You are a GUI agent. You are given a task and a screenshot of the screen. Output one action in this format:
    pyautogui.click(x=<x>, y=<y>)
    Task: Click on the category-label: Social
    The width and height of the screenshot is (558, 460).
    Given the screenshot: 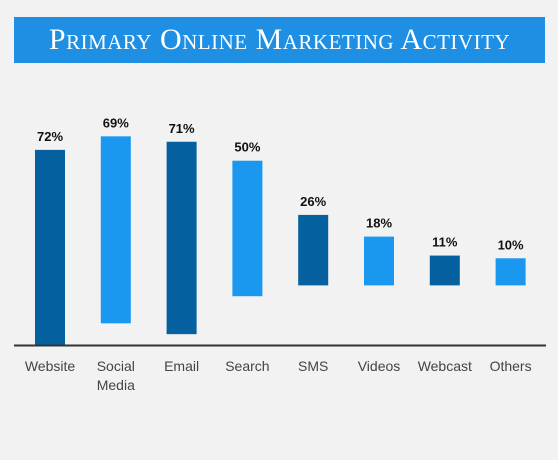 What is the action you would take?
    pyautogui.click(x=116, y=366)
    